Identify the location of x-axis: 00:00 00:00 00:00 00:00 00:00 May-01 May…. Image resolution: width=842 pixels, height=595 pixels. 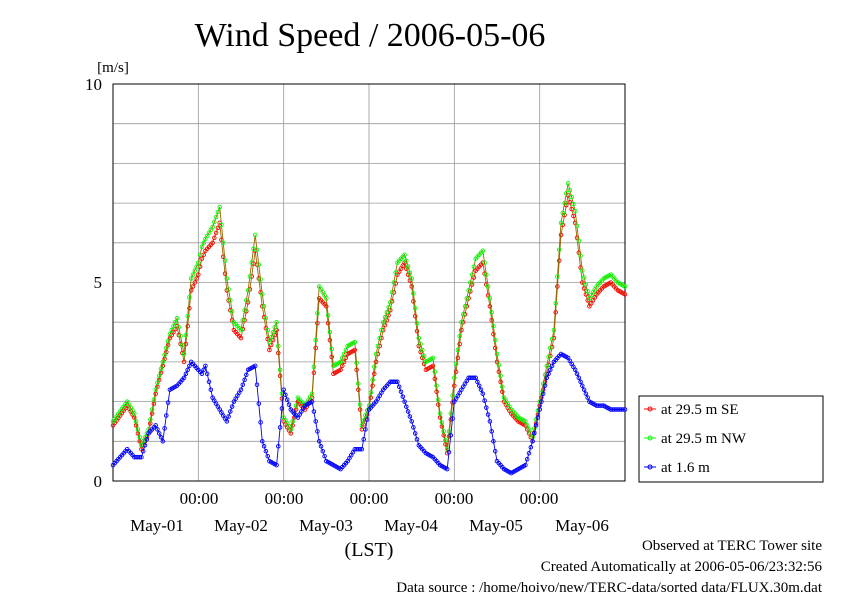
(369, 525).